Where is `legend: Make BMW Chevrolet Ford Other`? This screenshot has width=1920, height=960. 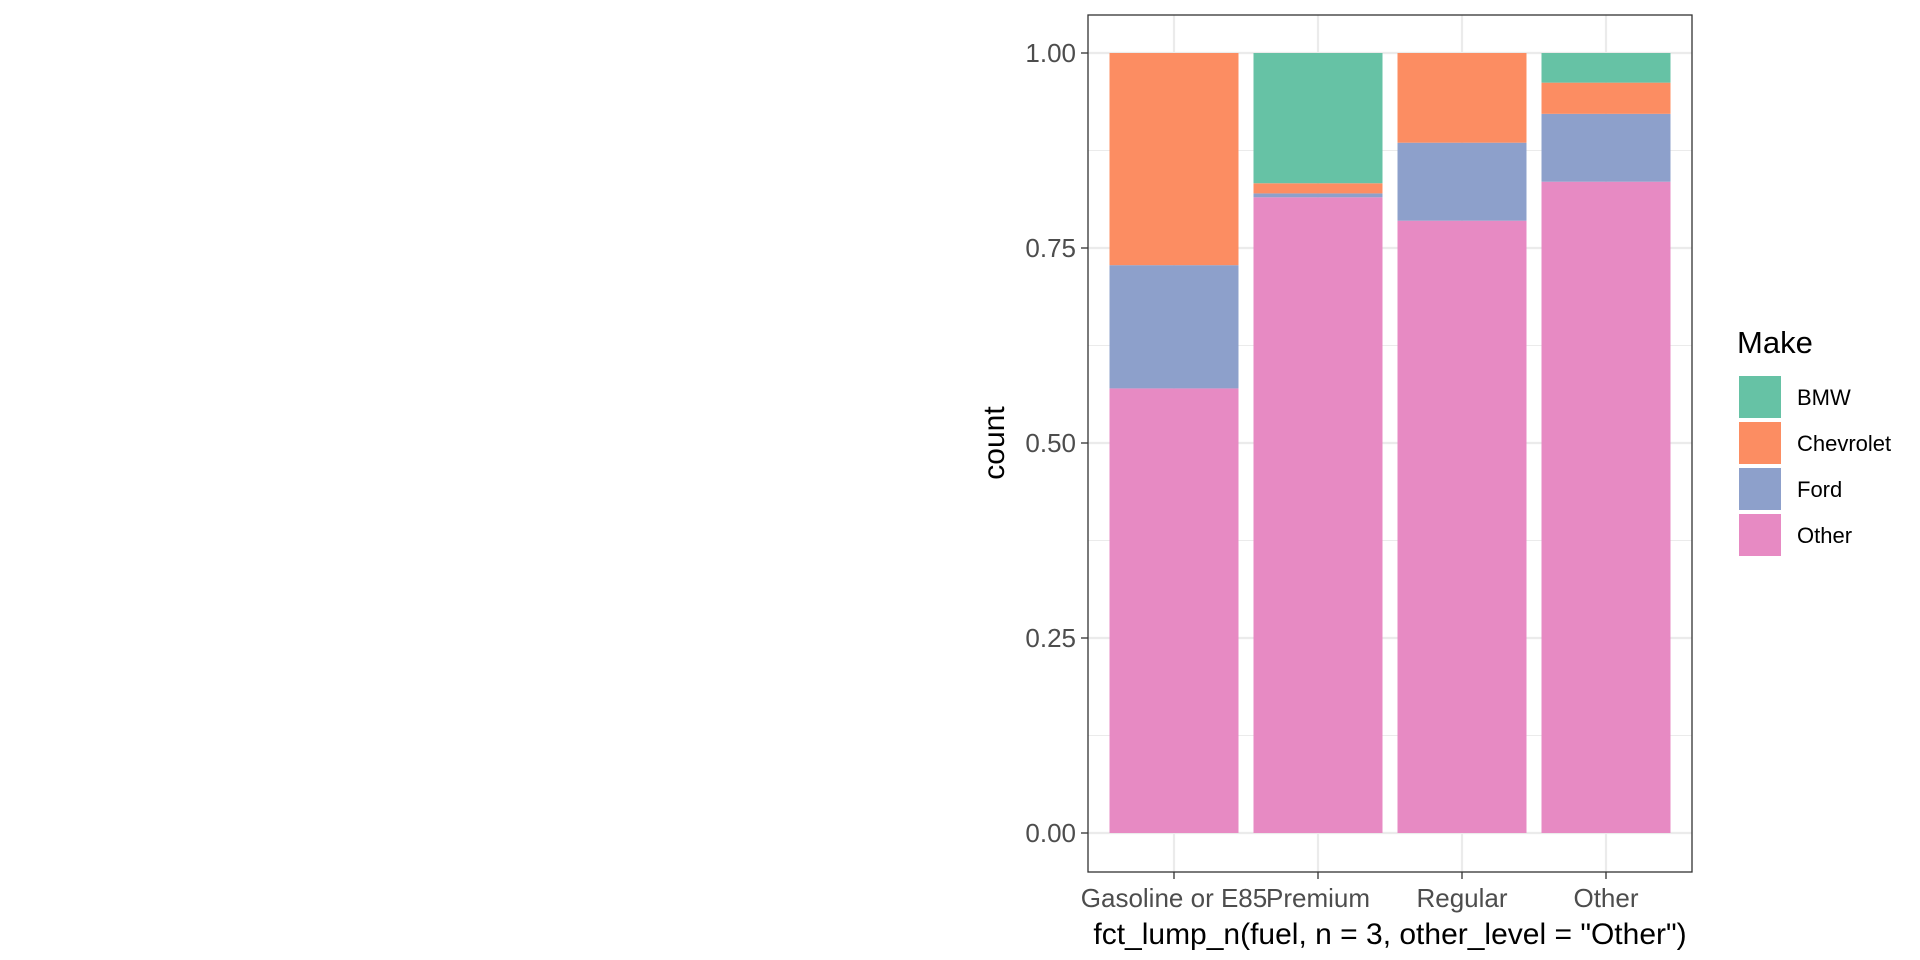 legend: Make BMW Chevrolet Ford Other is located at coordinates (1814, 440).